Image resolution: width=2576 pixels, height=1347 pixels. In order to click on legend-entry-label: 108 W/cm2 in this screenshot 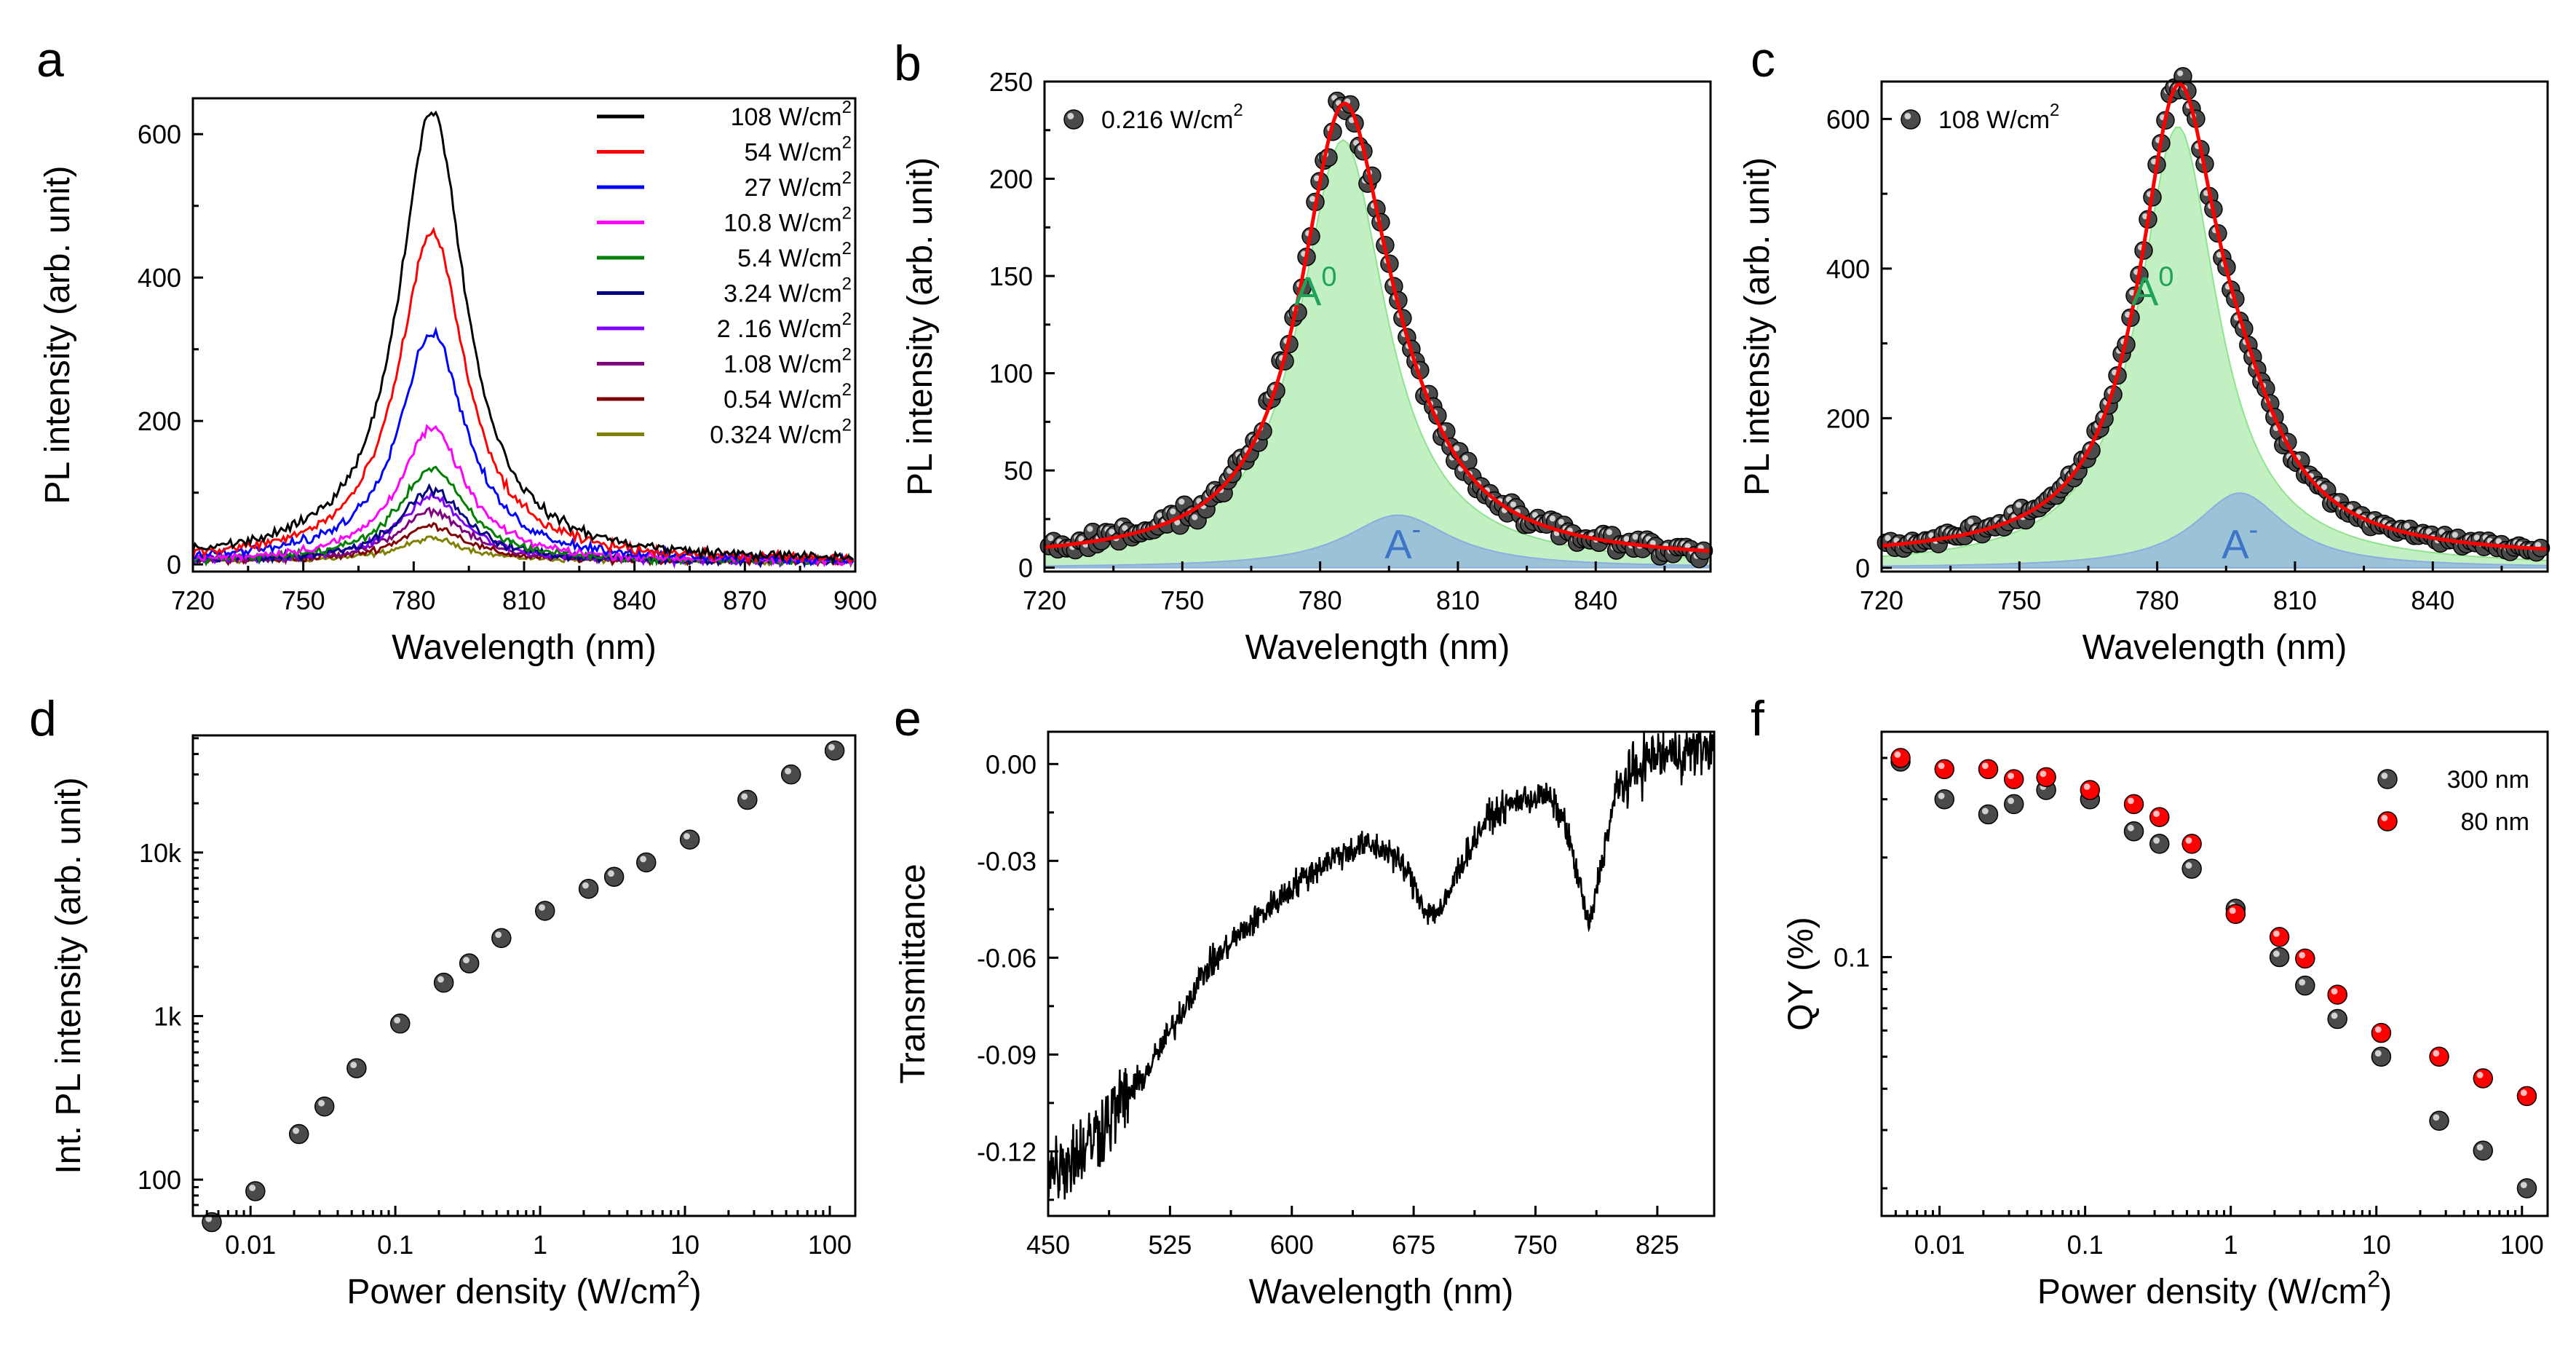, I will do `click(791, 114)`.